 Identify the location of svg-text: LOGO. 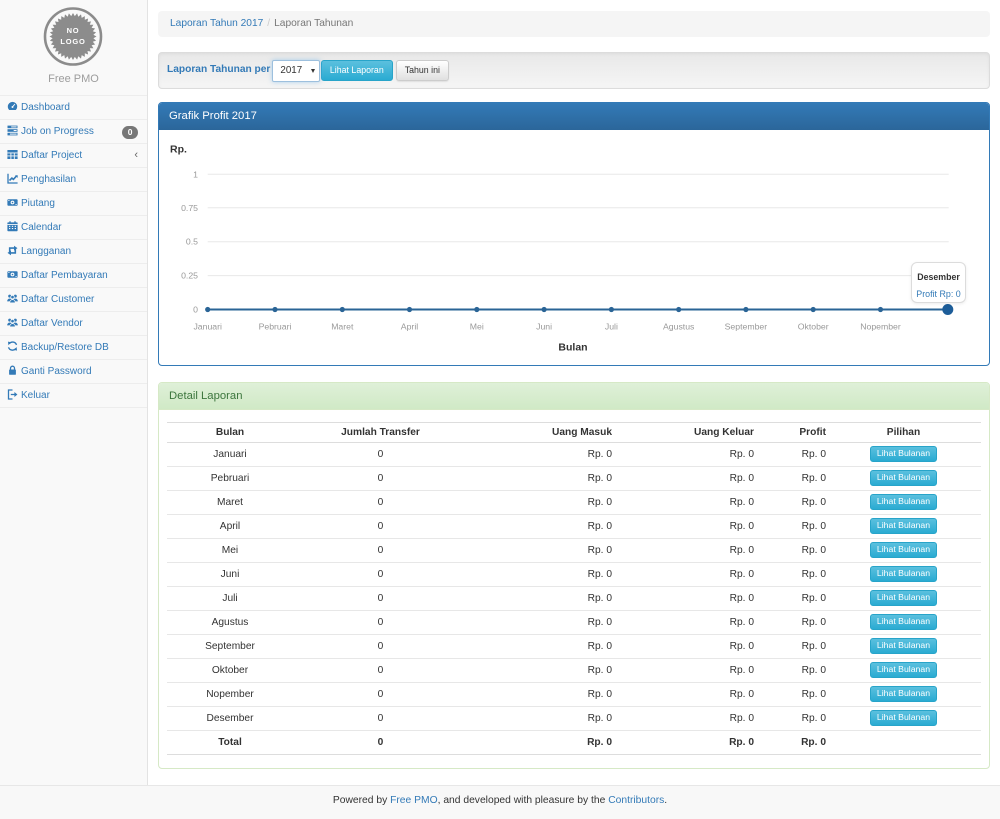
(72, 41).